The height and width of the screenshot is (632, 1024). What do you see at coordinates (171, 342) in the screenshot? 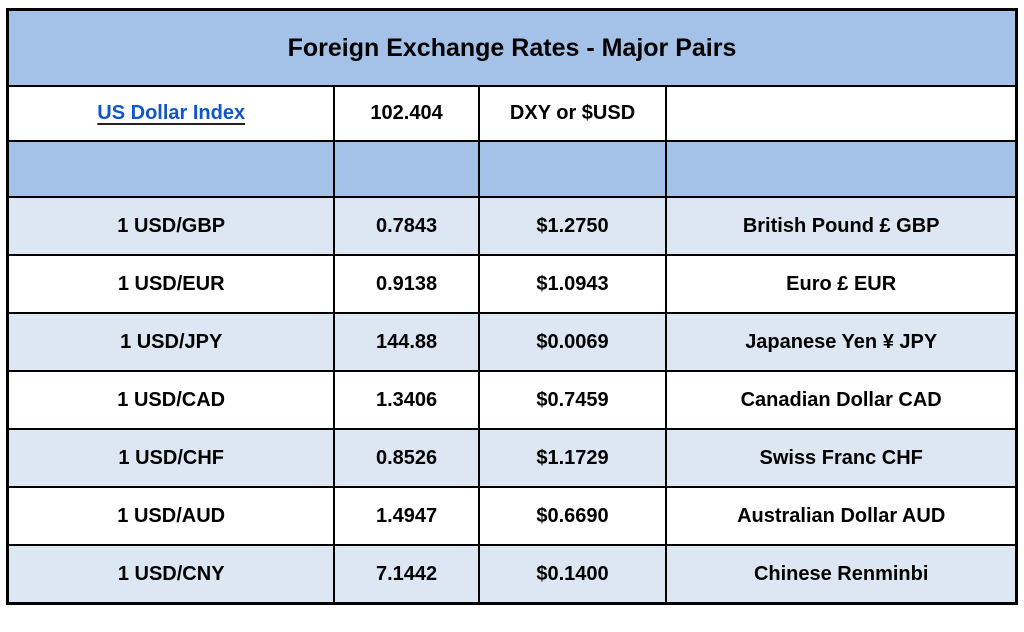
I see `pair-cell: 1 USD/JPY` at bounding box center [171, 342].